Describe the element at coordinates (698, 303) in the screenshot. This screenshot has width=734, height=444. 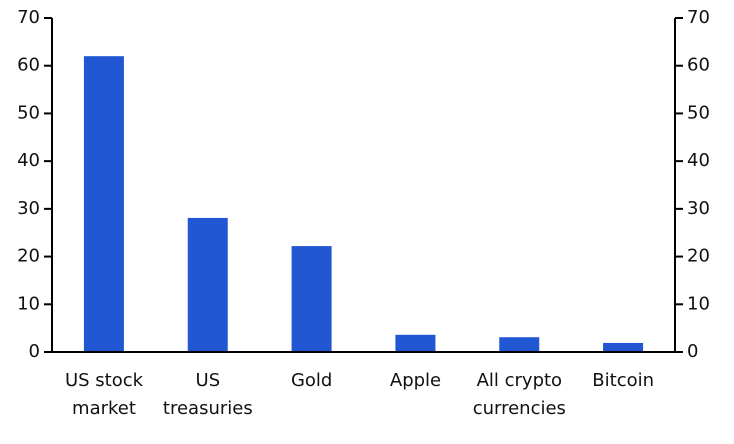
I see `y2-tick-label: 10` at that location.